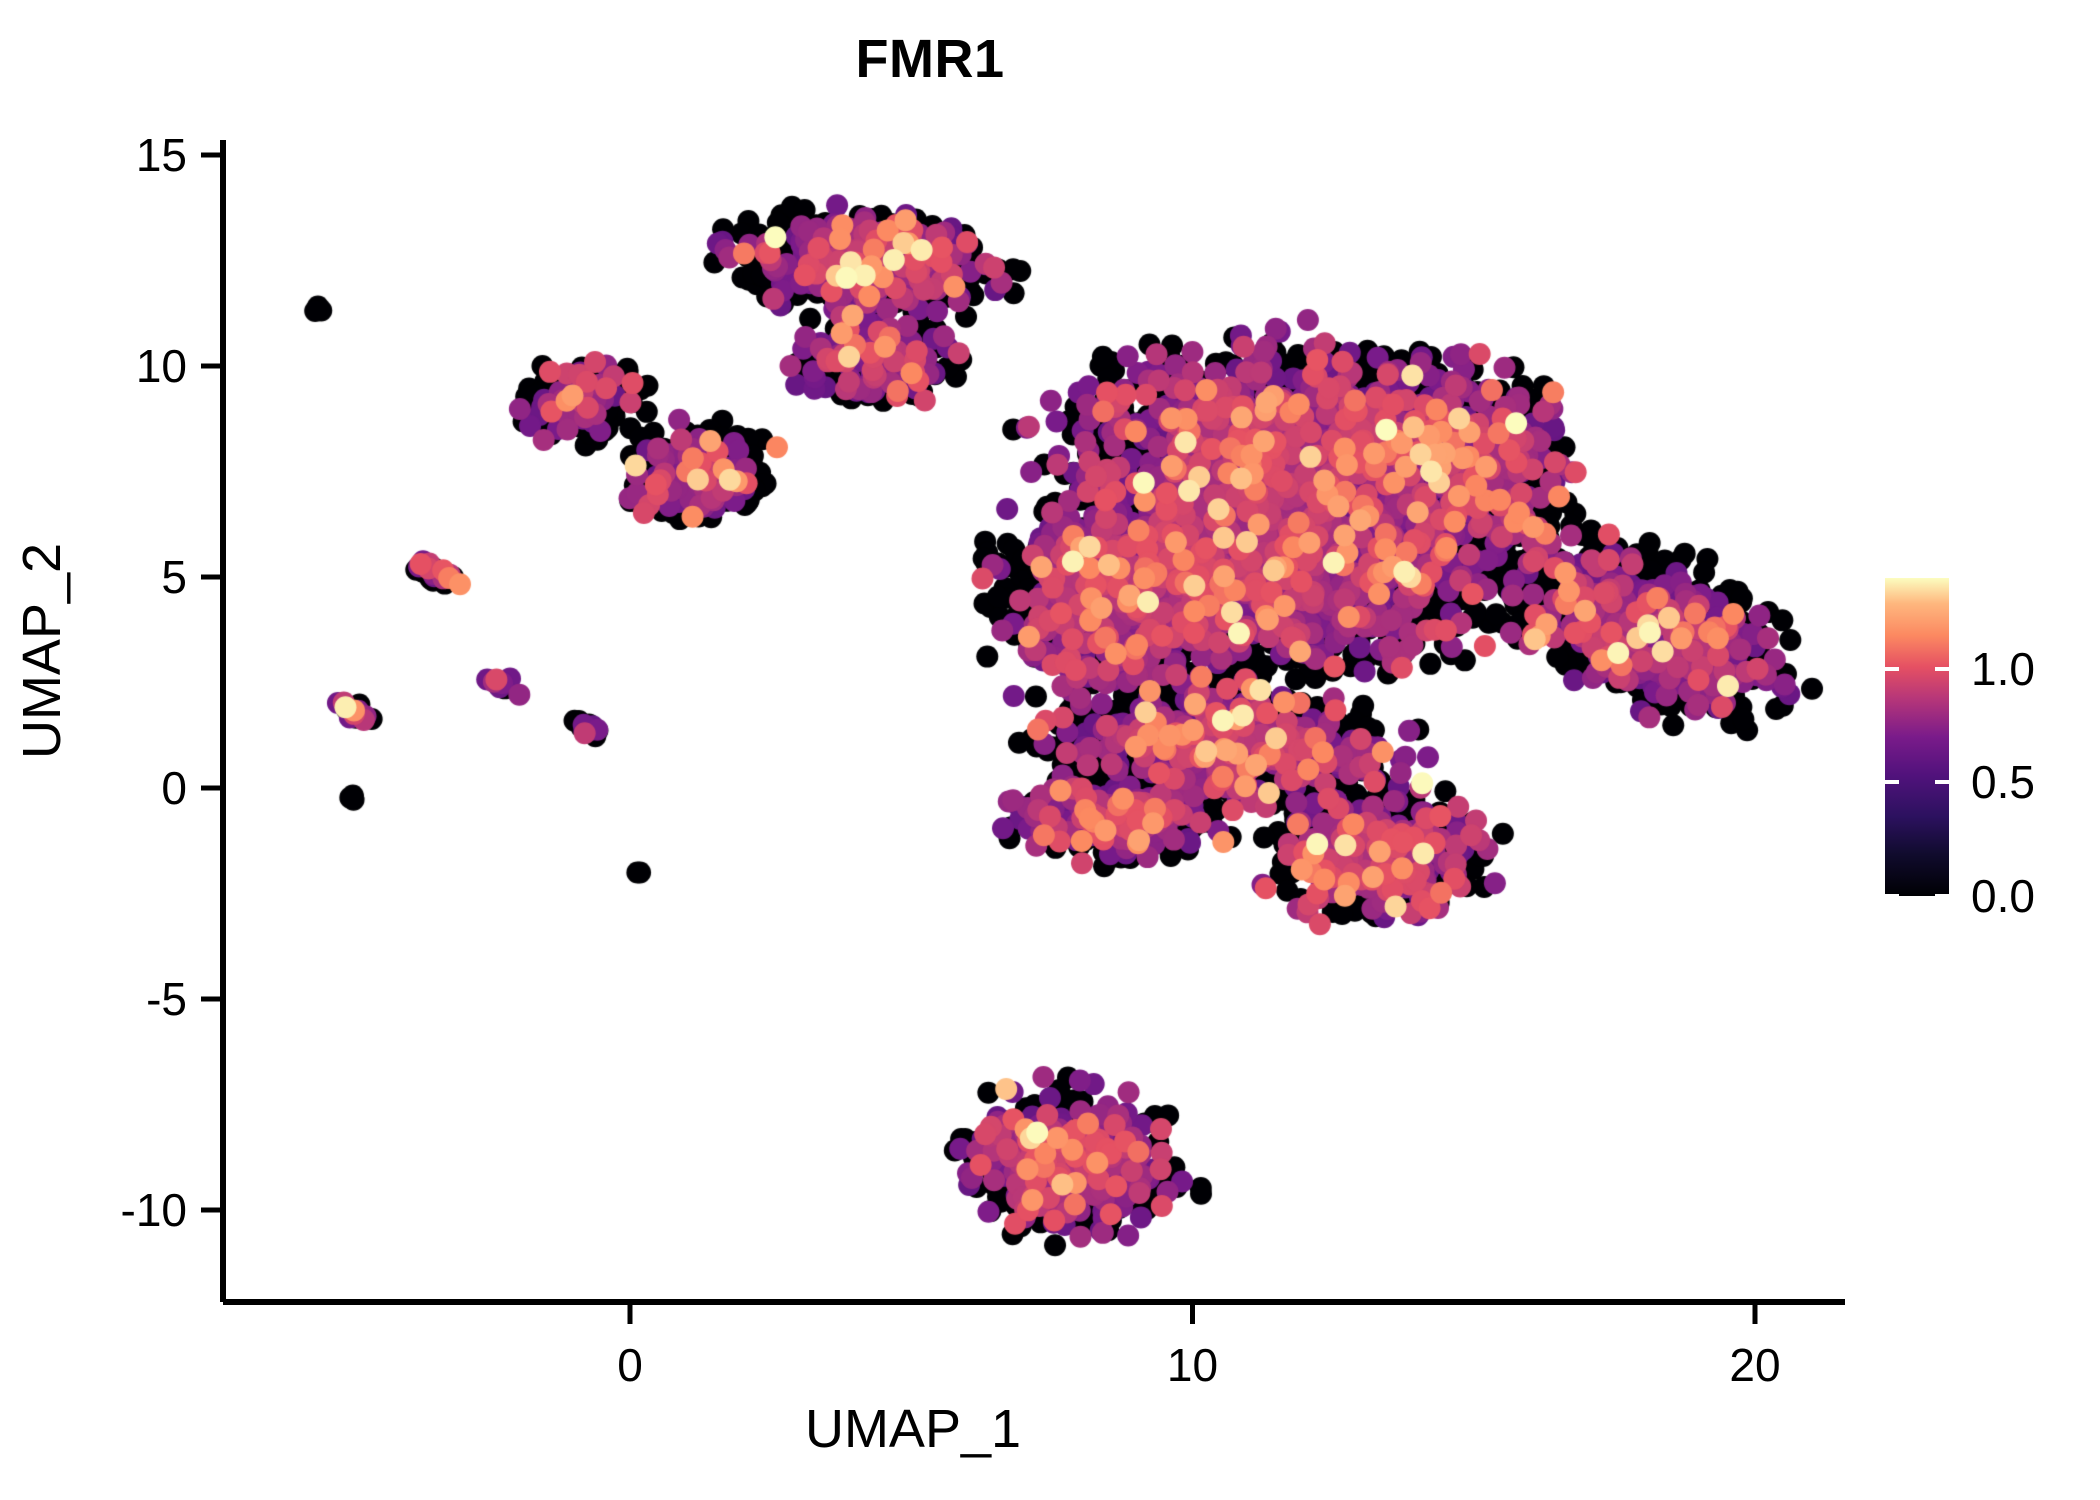 This screenshot has width=2100, height=1500. I want to click on colorbar-tick-label: 1.0, so click(2003, 668).